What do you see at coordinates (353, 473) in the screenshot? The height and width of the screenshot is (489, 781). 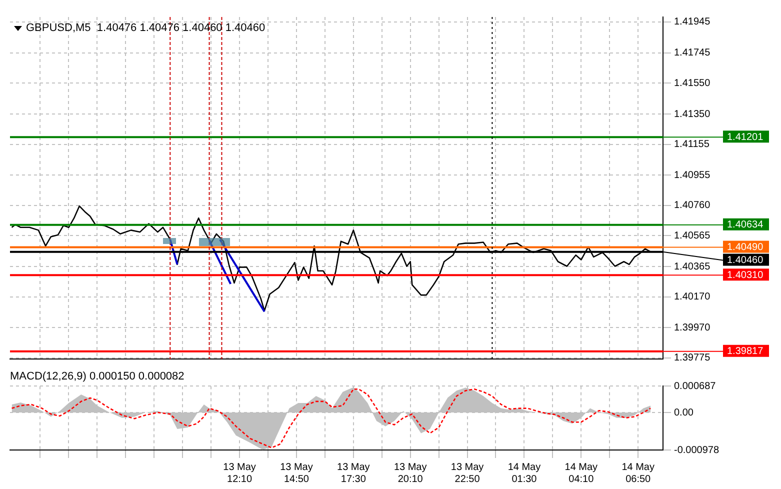 I see `x-tick-label: 13 May 17:30` at bounding box center [353, 473].